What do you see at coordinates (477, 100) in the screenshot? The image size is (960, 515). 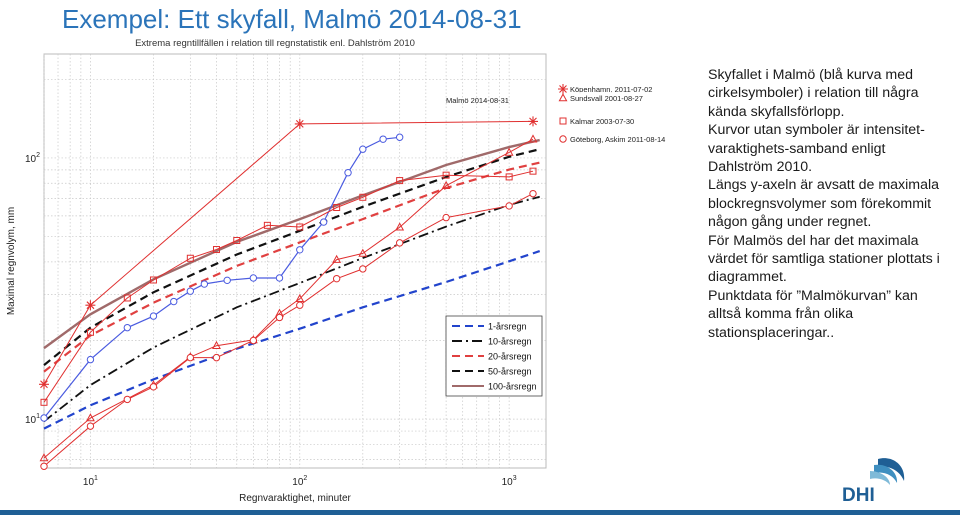 I see `annotation-5: Malmö 2014-08-31` at bounding box center [477, 100].